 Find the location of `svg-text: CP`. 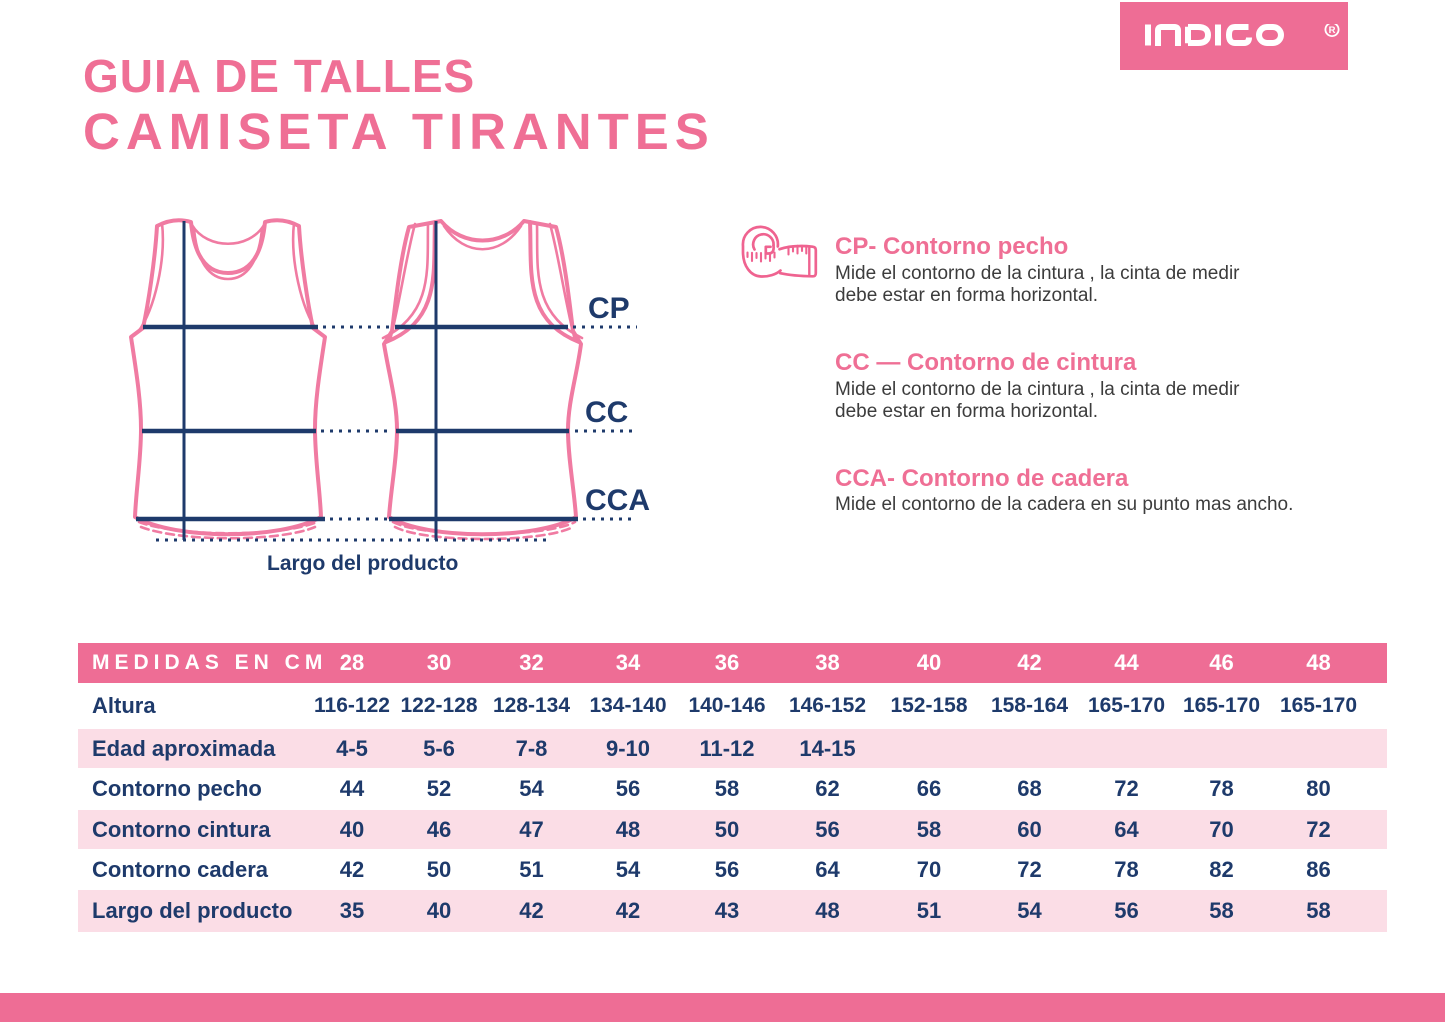

svg-text: CP is located at coordinates (609, 308).